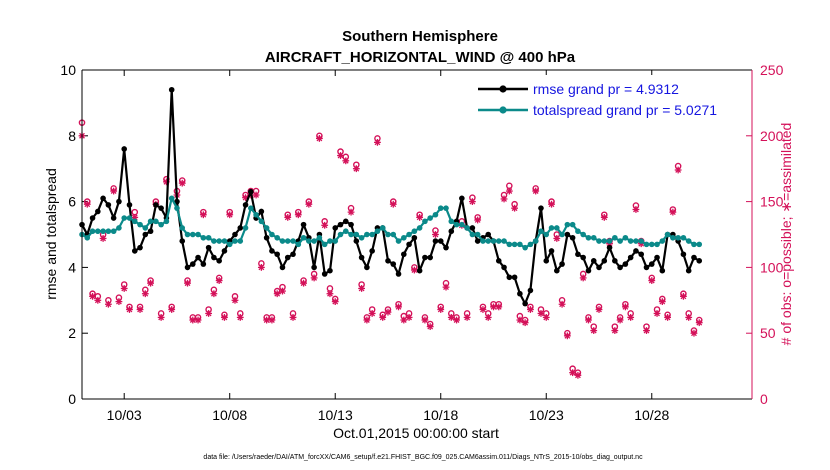  What do you see at coordinates (768, 333) in the screenshot?
I see `y-tick-label-right: 50` at bounding box center [768, 333].